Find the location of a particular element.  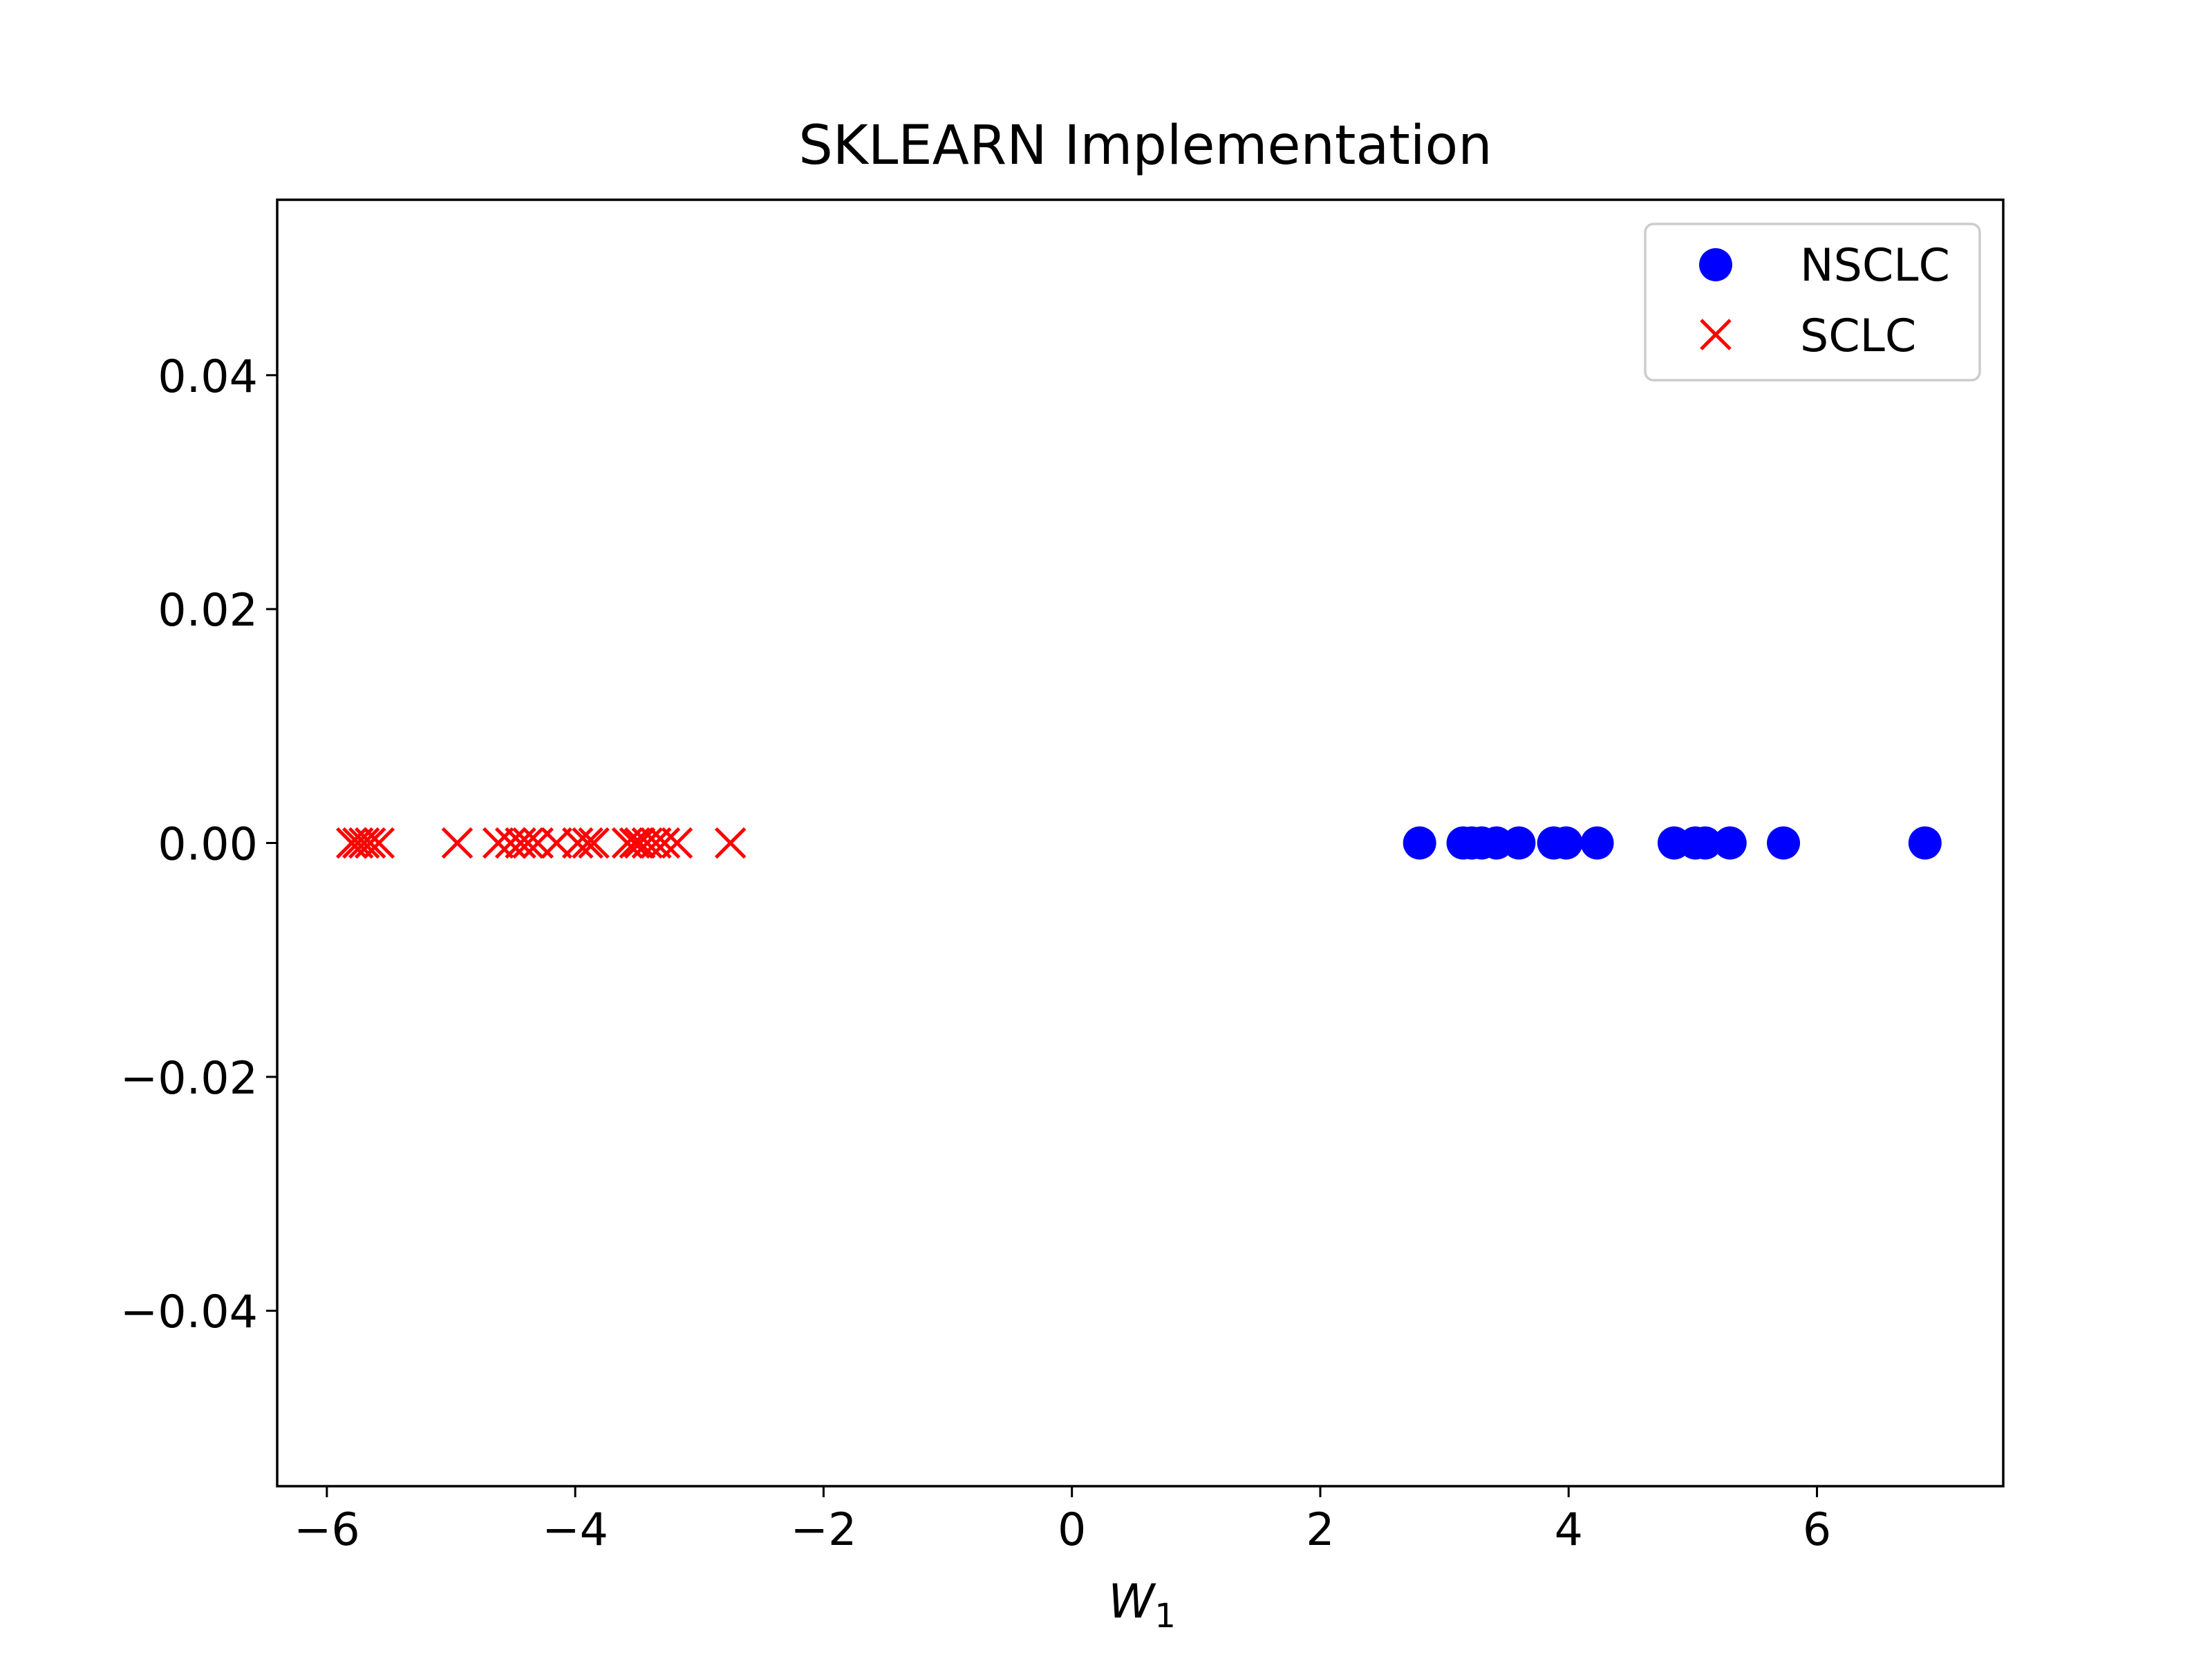

legend-sclc-marker is located at coordinates (1716, 334).